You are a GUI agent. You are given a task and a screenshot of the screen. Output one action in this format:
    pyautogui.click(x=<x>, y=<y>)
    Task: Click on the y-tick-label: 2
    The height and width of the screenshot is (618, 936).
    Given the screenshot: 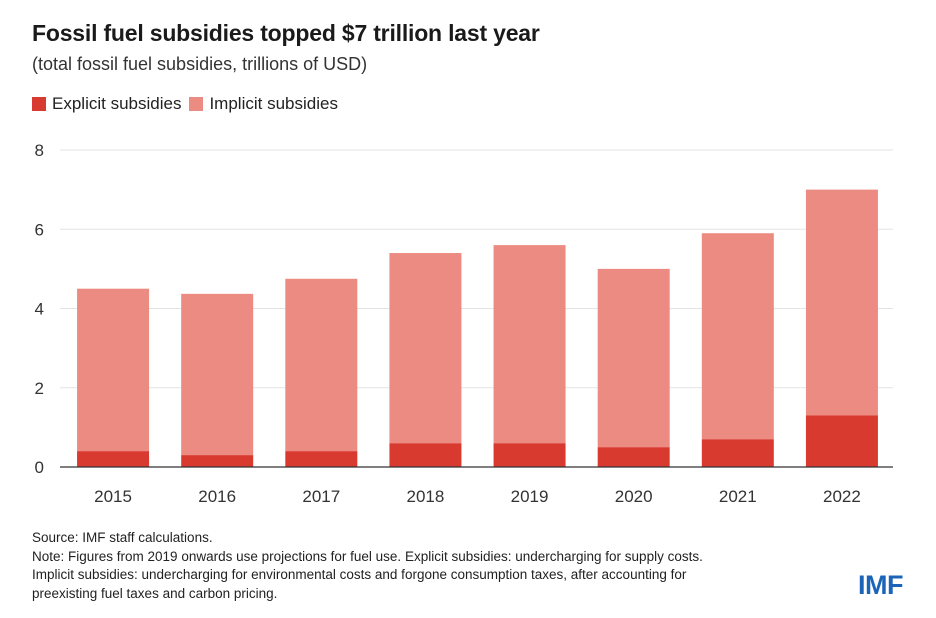 What is the action you would take?
    pyautogui.click(x=39, y=388)
    